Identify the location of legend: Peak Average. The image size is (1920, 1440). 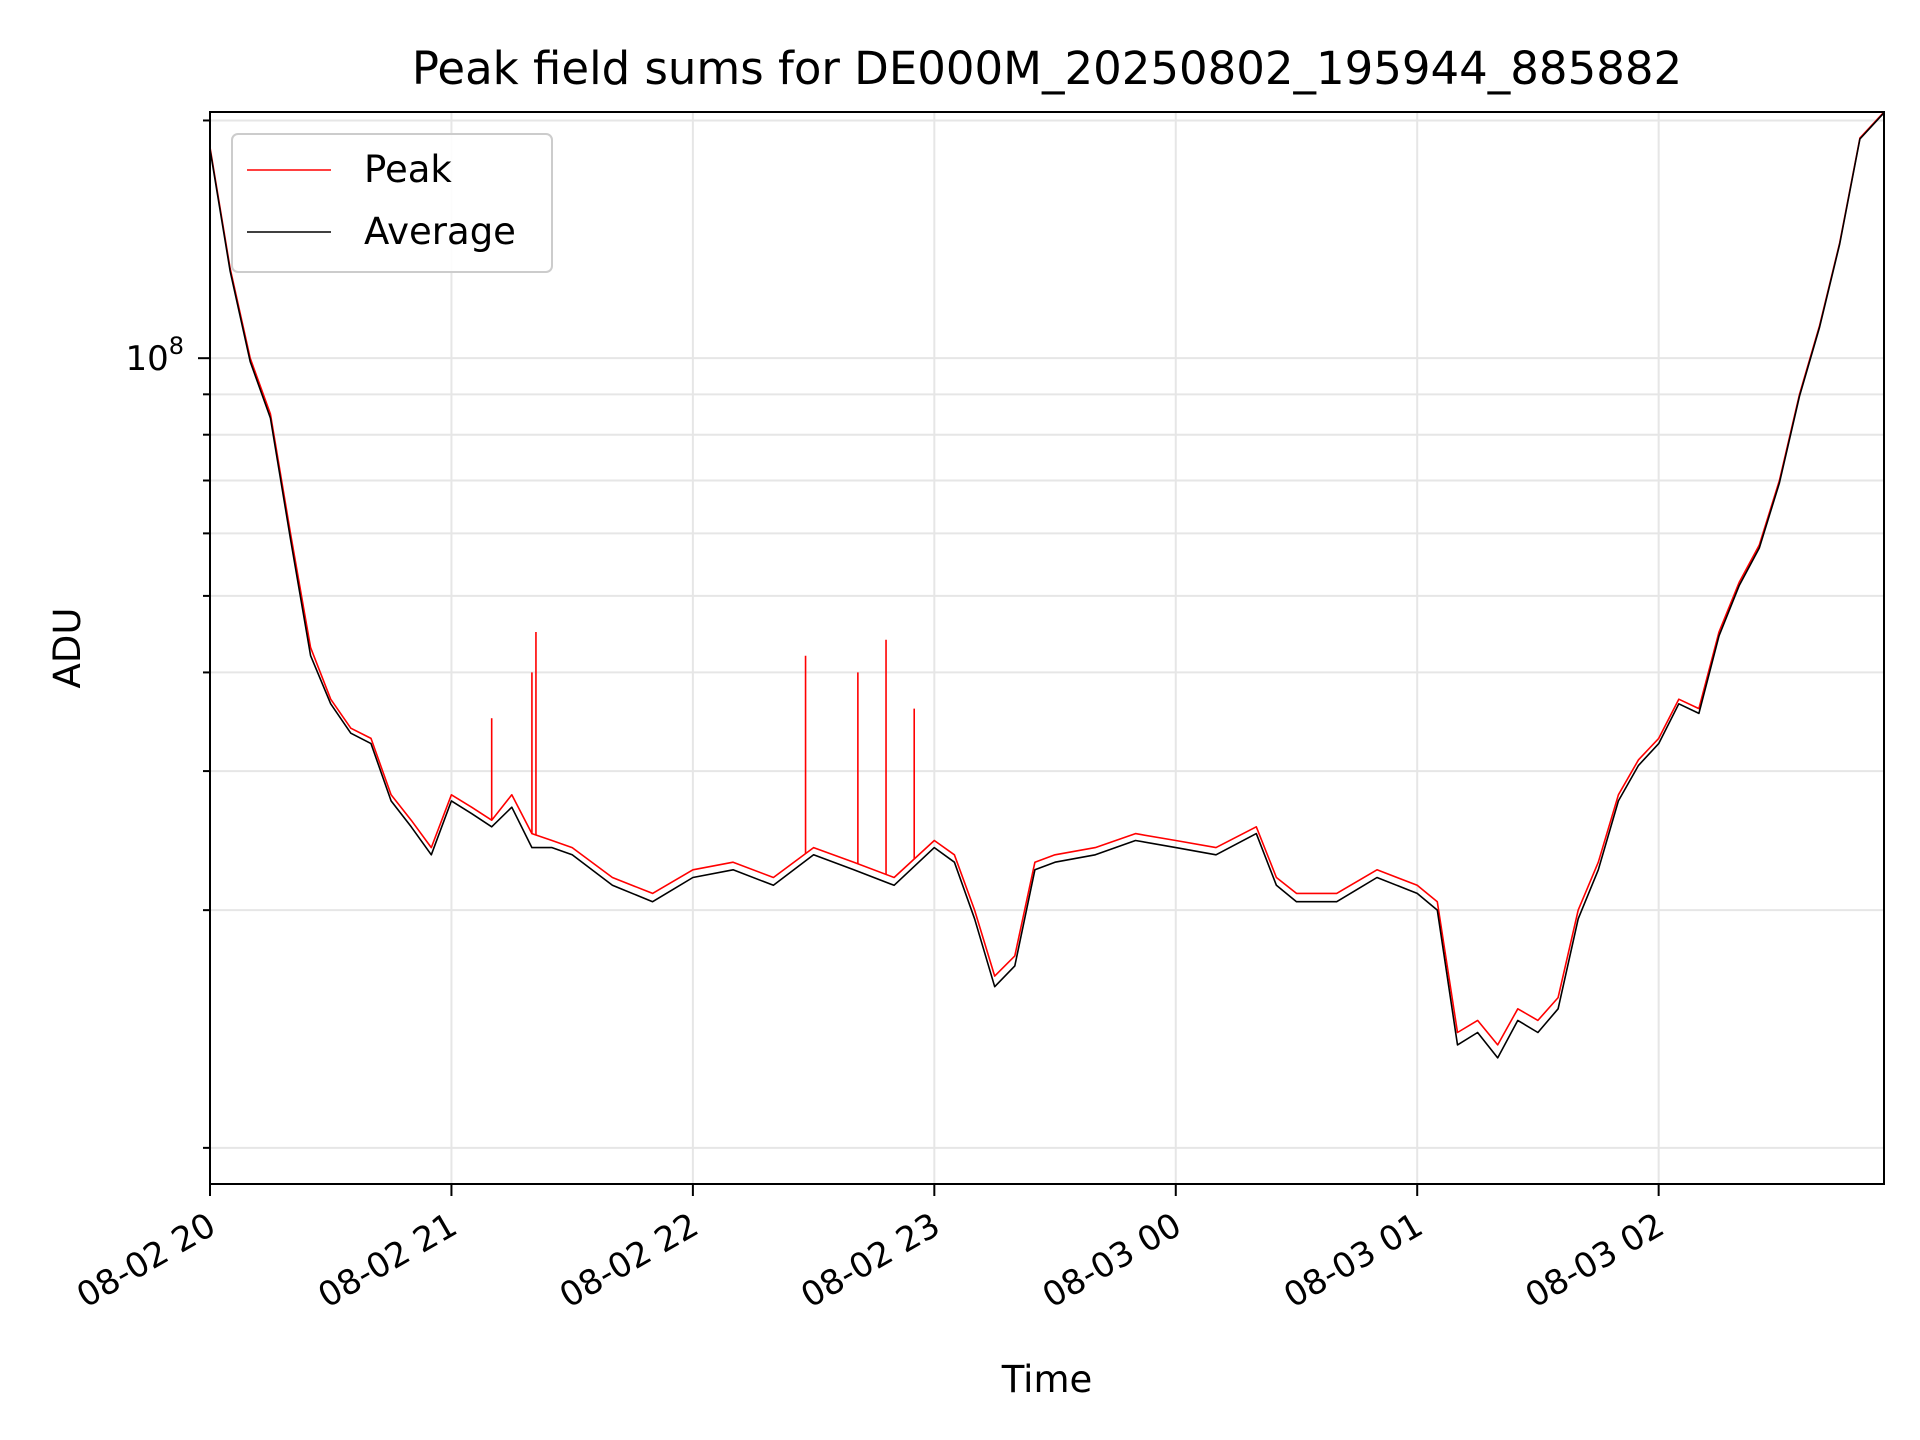
(392, 203).